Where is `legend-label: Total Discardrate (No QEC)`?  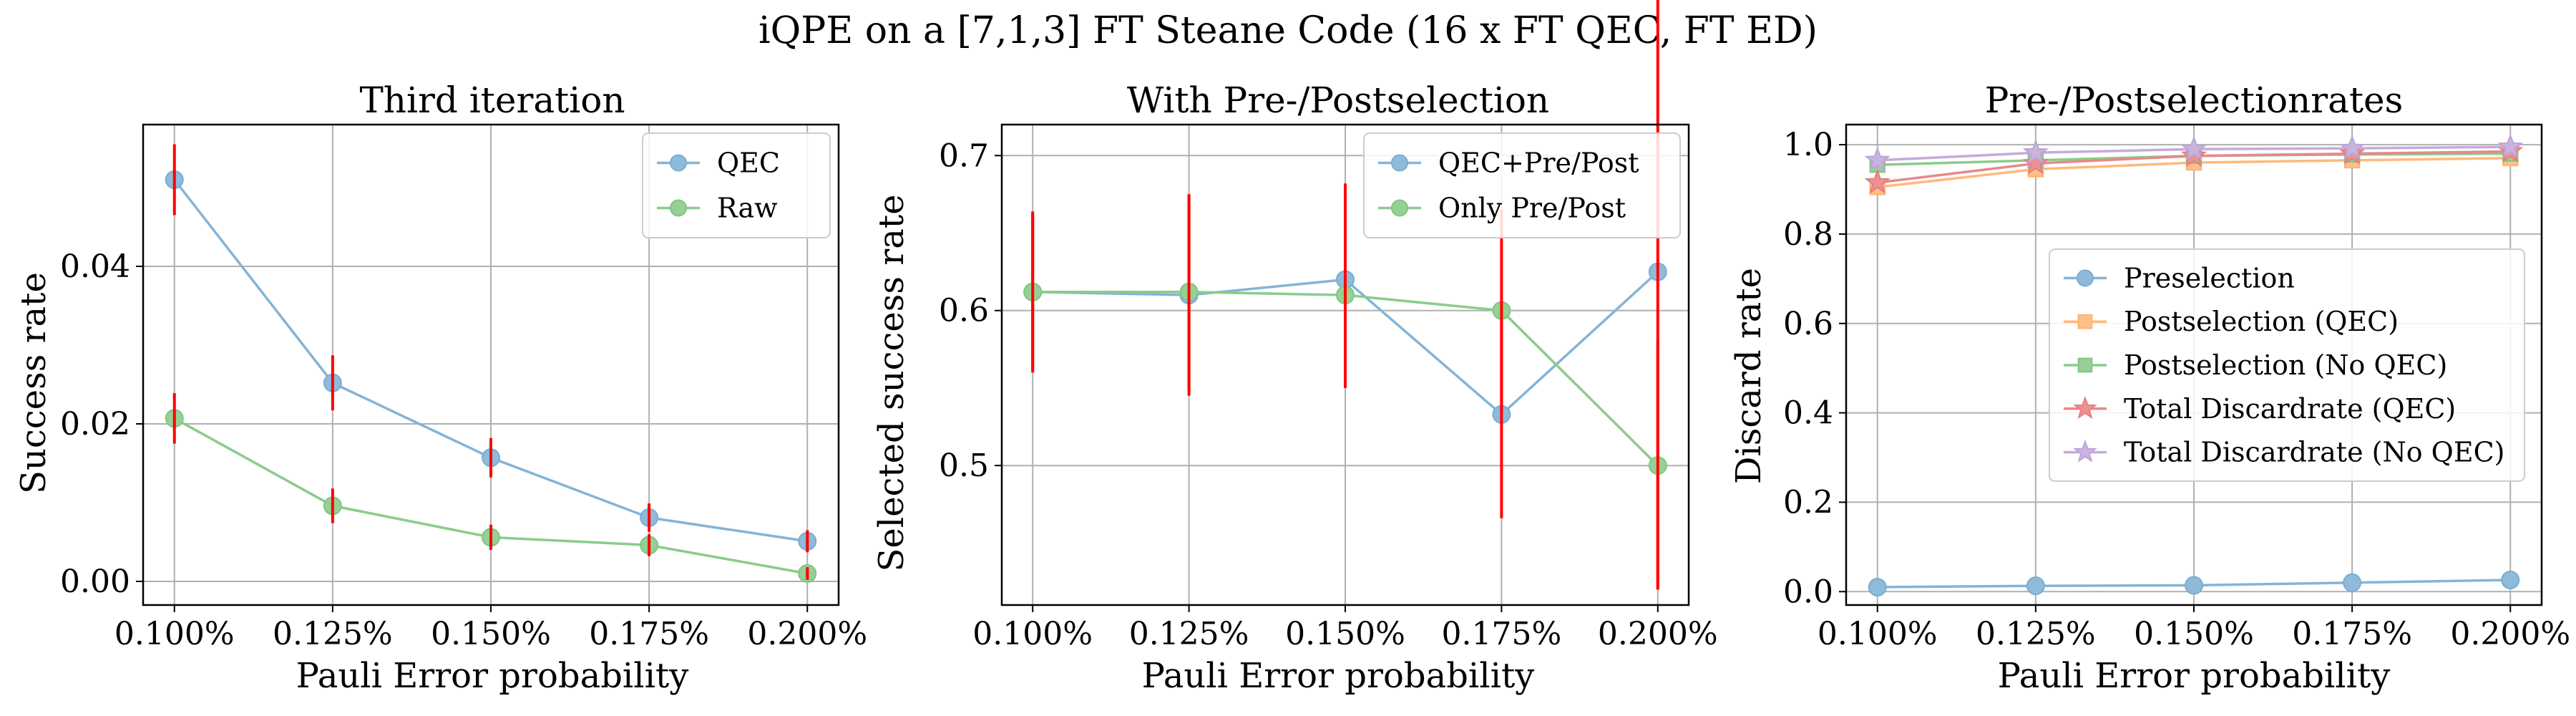
legend-label: Total Discardrate (No QEC) is located at coordinates (2314, 452).